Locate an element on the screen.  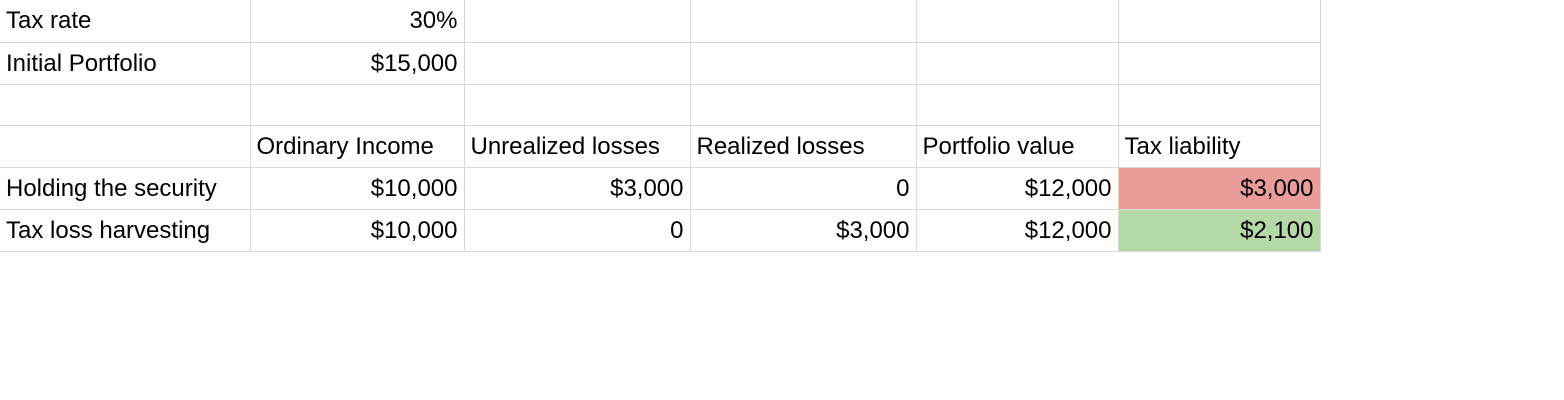
header-tax-liability: Tax liability is located at coordinates (1219, 146).